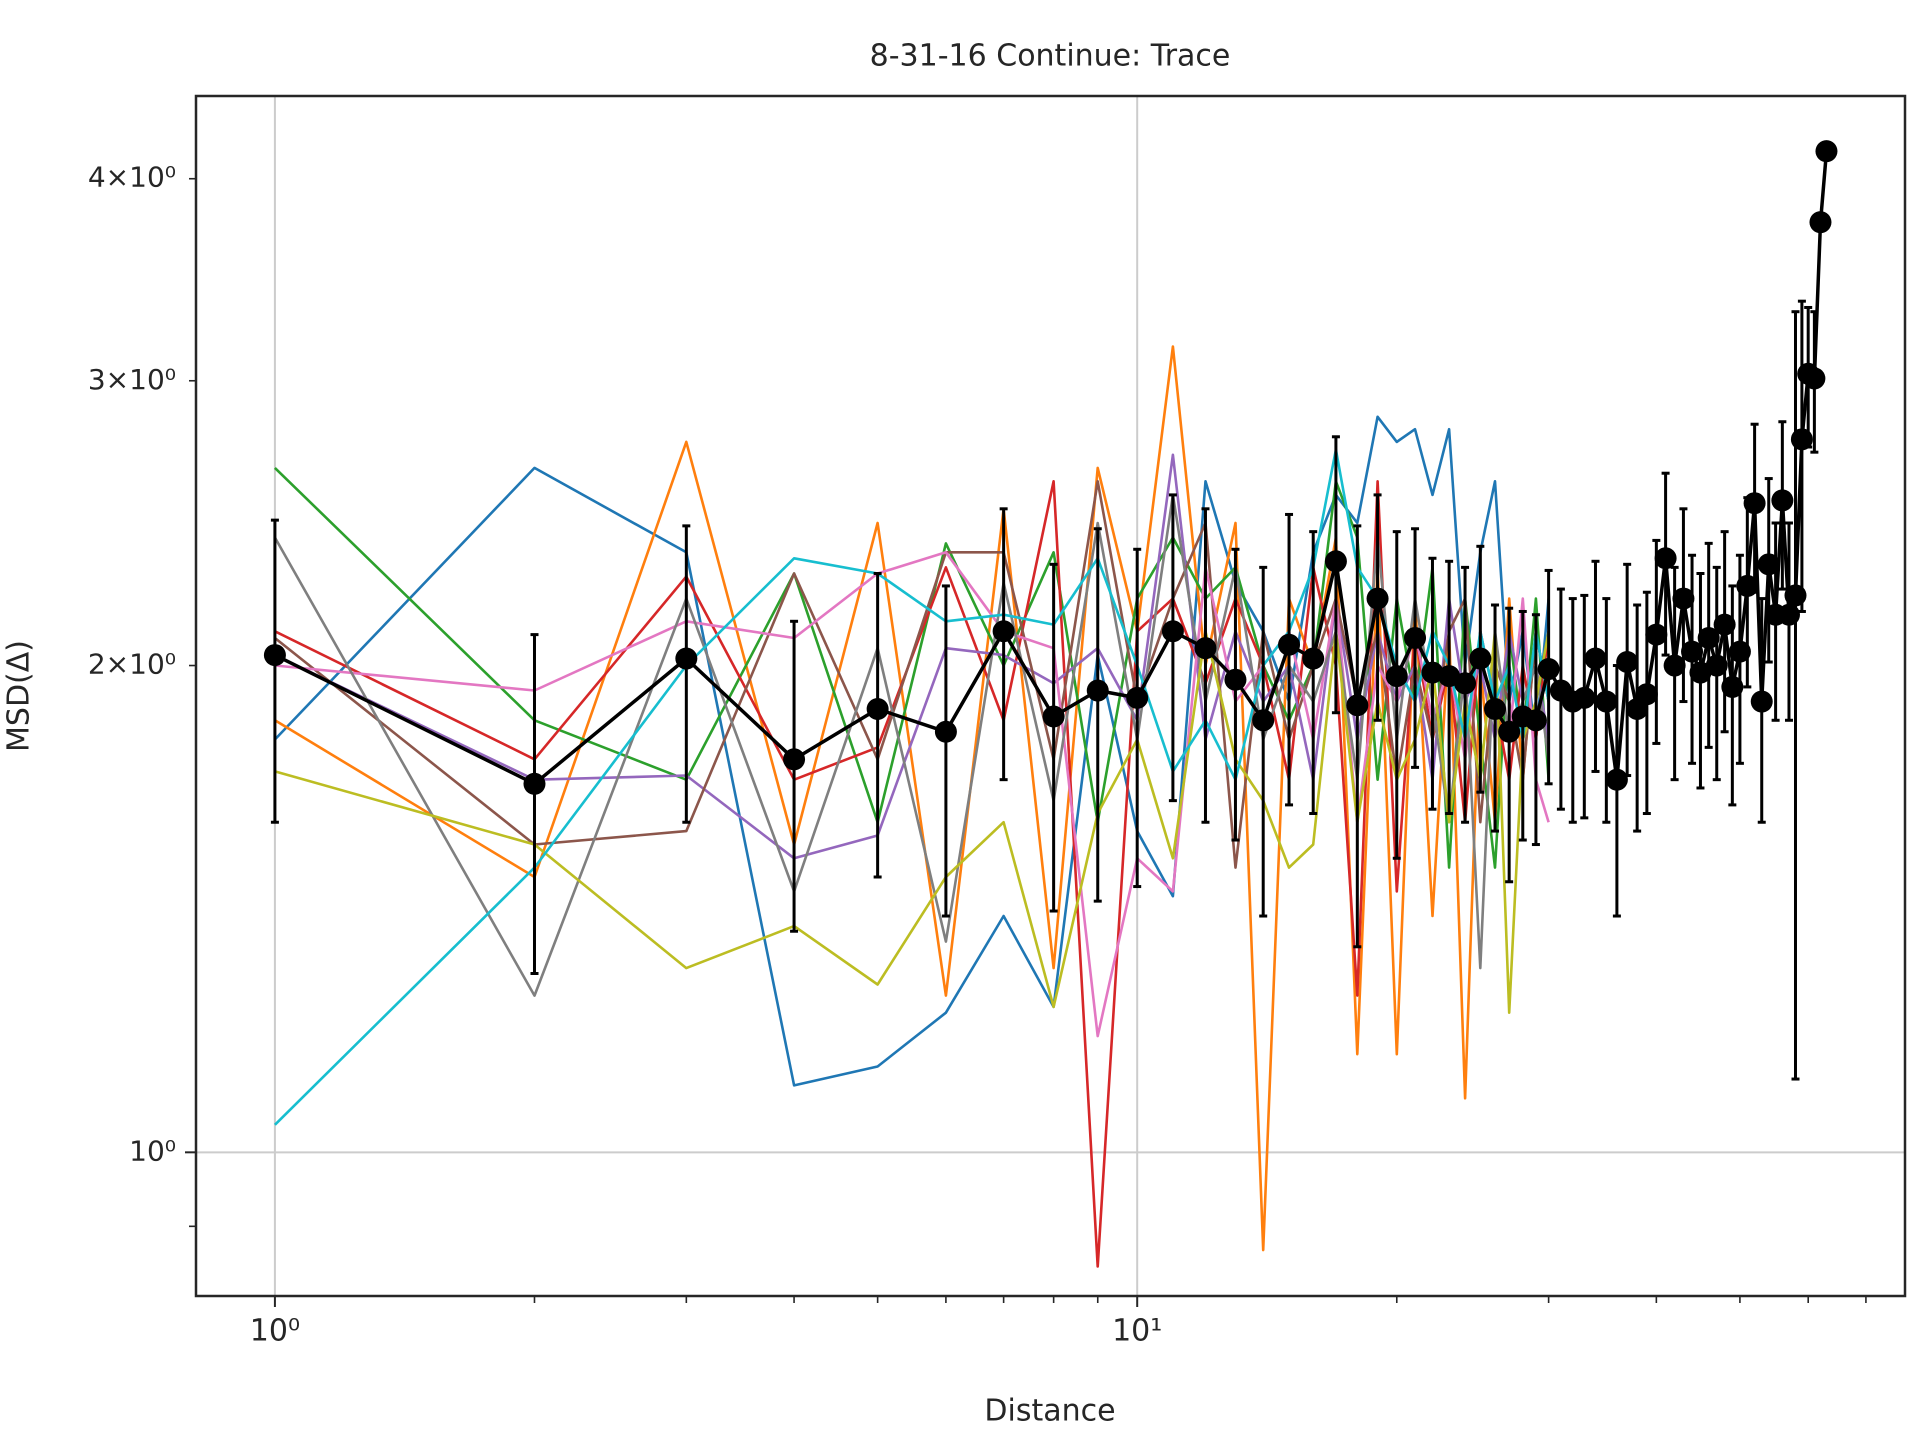 This screenshot has width=1920, height=1440. I want to click on x-tick-label: 10⁰, so click(275, 1331).